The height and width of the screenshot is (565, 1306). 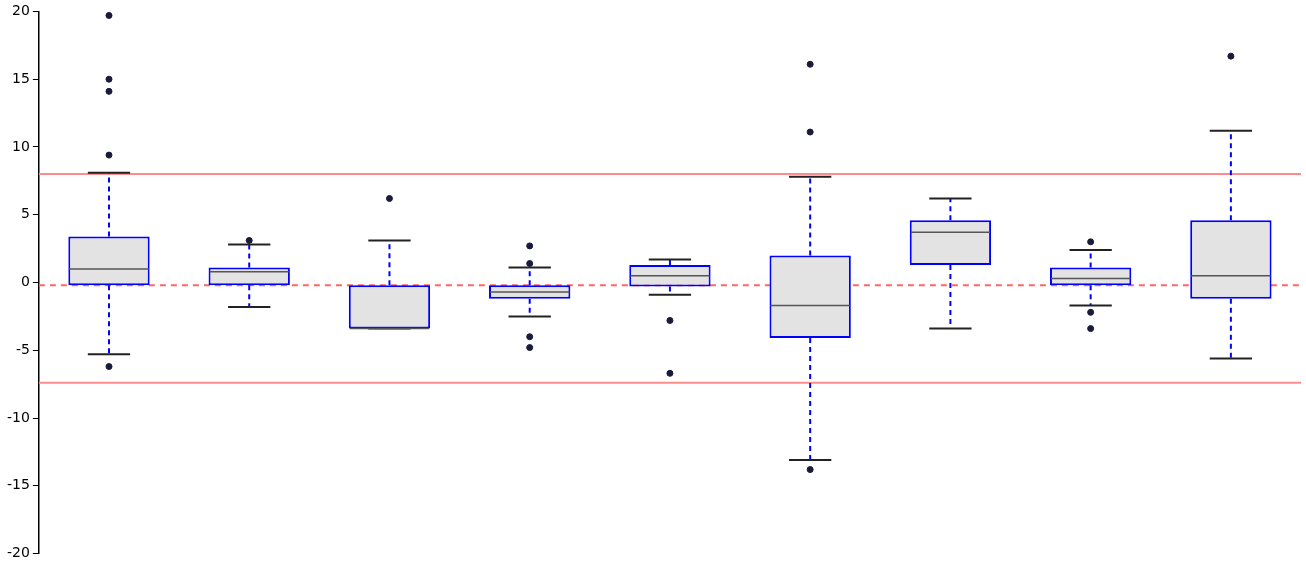 I want to click on y-tick-label: -5, so click(x=22, y=348).